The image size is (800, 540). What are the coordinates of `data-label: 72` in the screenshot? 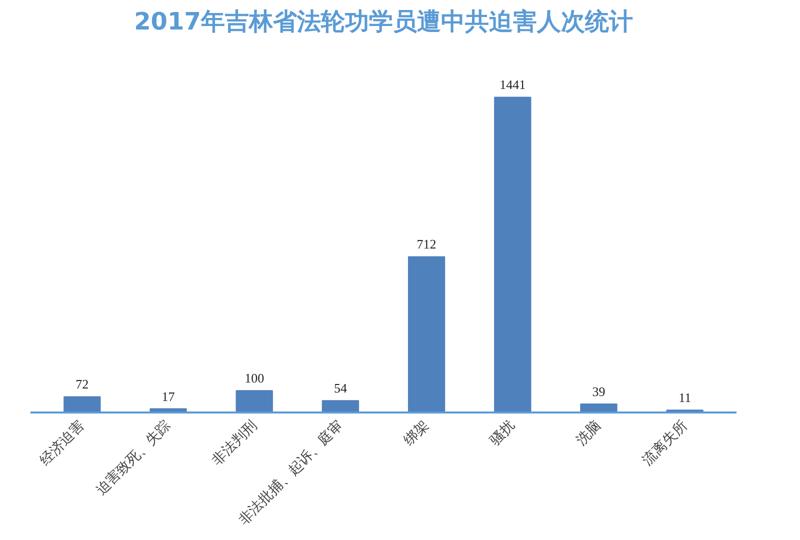 It's located at (82, 384).